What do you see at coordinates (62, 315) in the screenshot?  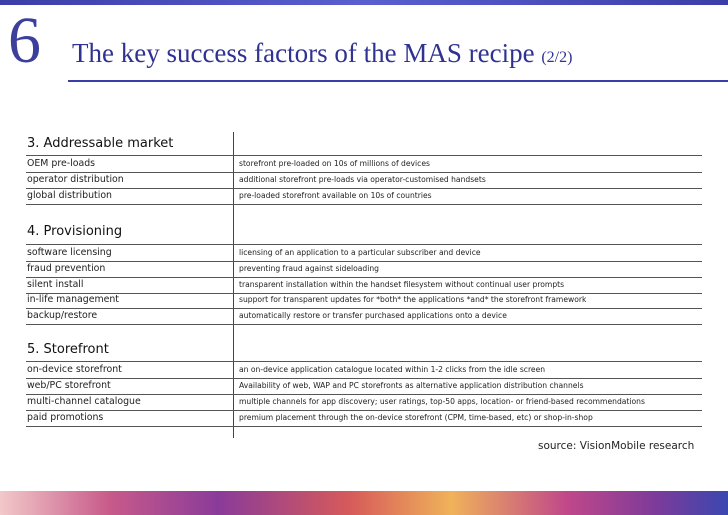 I see `factor-label: backup/restore` at bounding box center [62, 315].